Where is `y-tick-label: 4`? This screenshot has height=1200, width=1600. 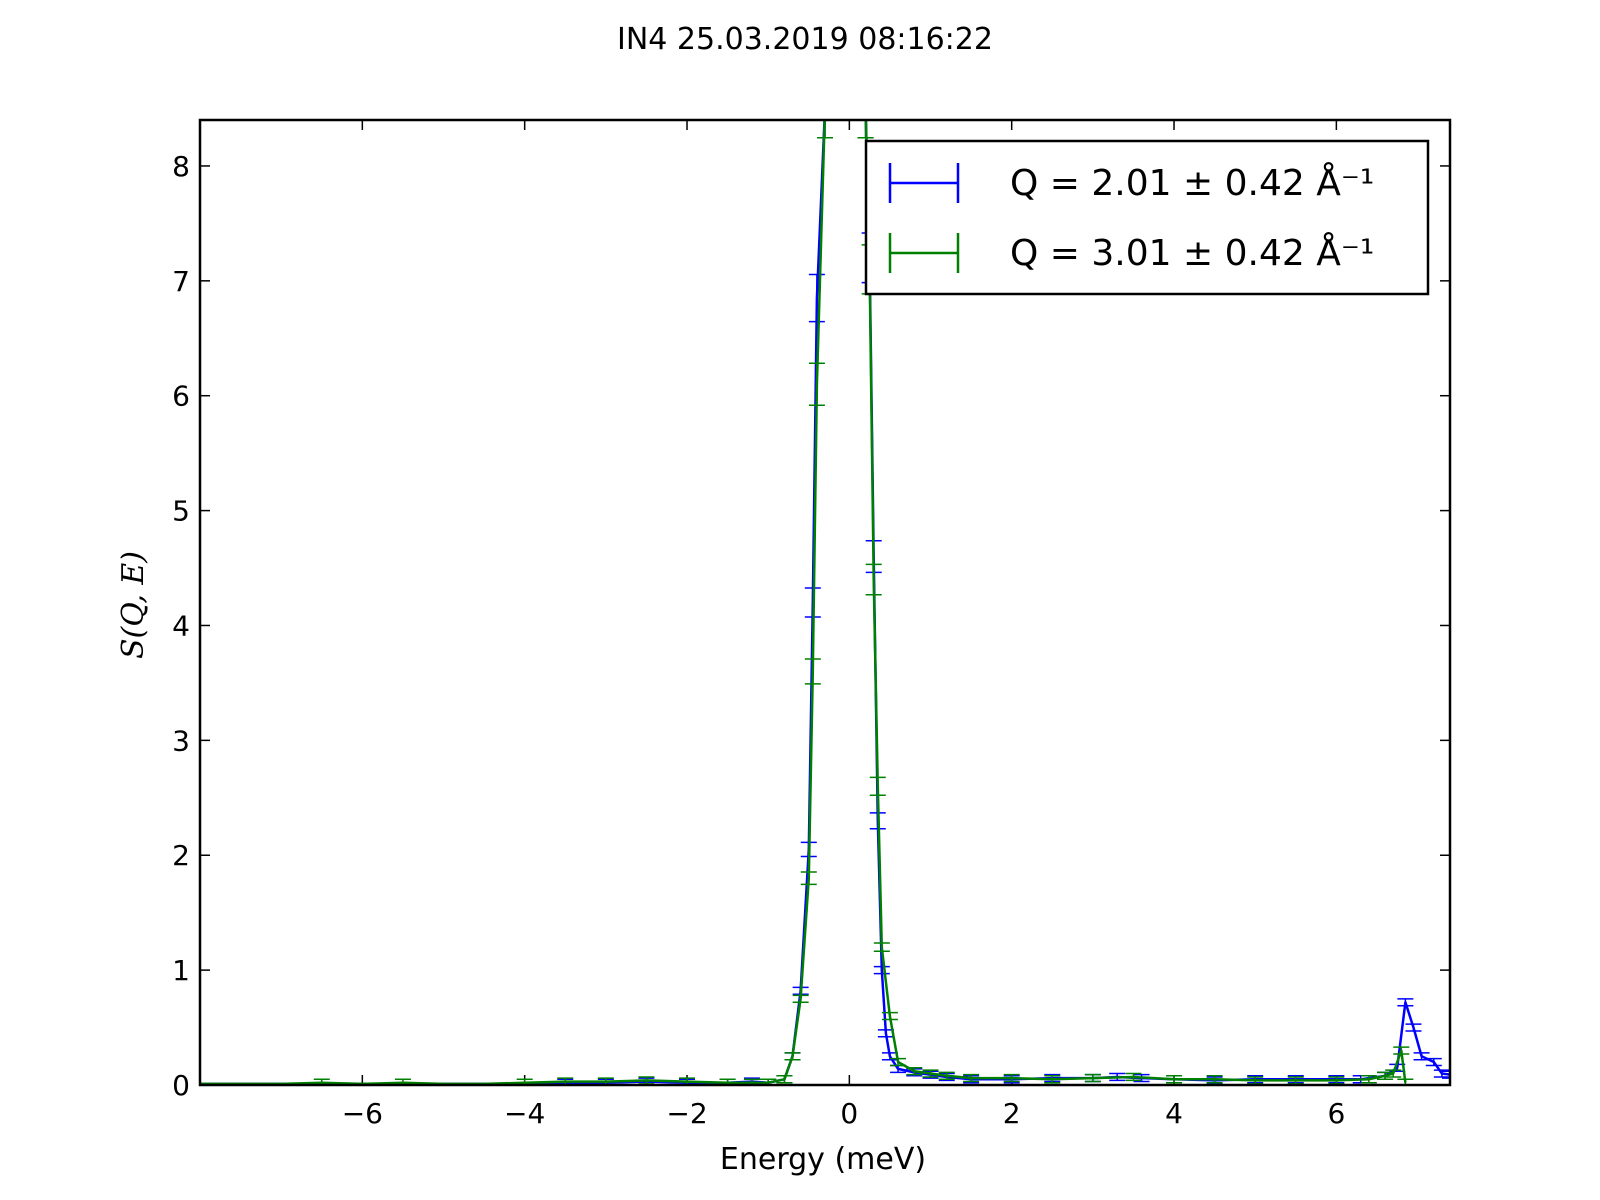
y-tick-label: 4 is located at coordinates (181, 625).